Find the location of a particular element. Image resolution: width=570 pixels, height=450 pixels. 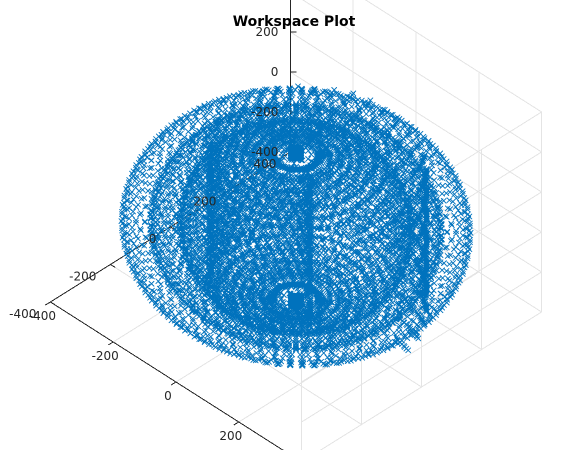

y-tick-label: 200 is located at coordinates (204, 202).